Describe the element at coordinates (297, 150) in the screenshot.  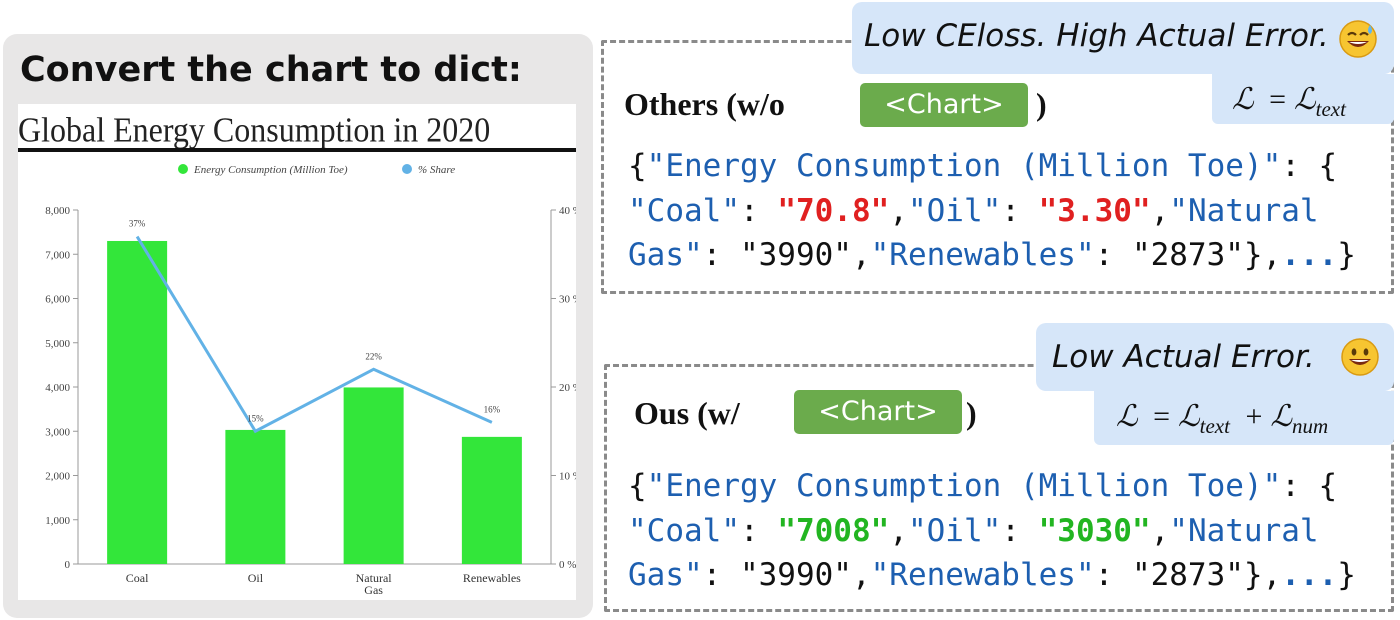
I see `title-underline` at that location.